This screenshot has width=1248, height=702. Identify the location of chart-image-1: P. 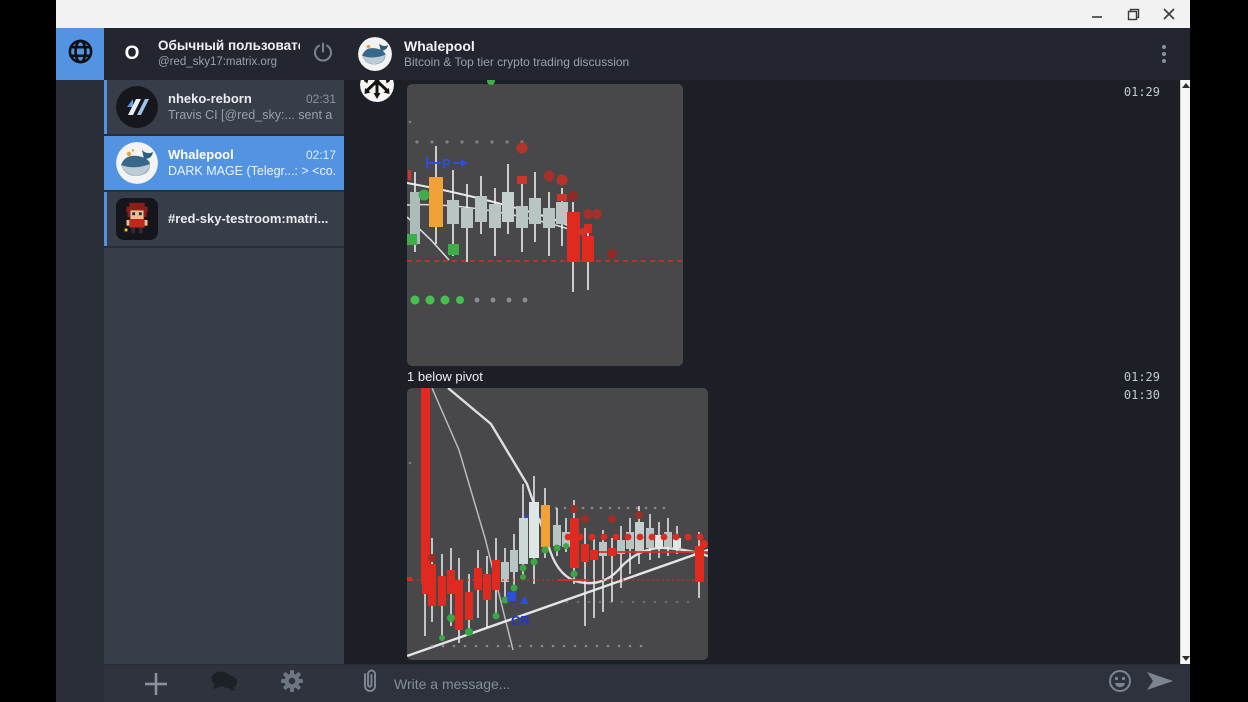
(545, 225).